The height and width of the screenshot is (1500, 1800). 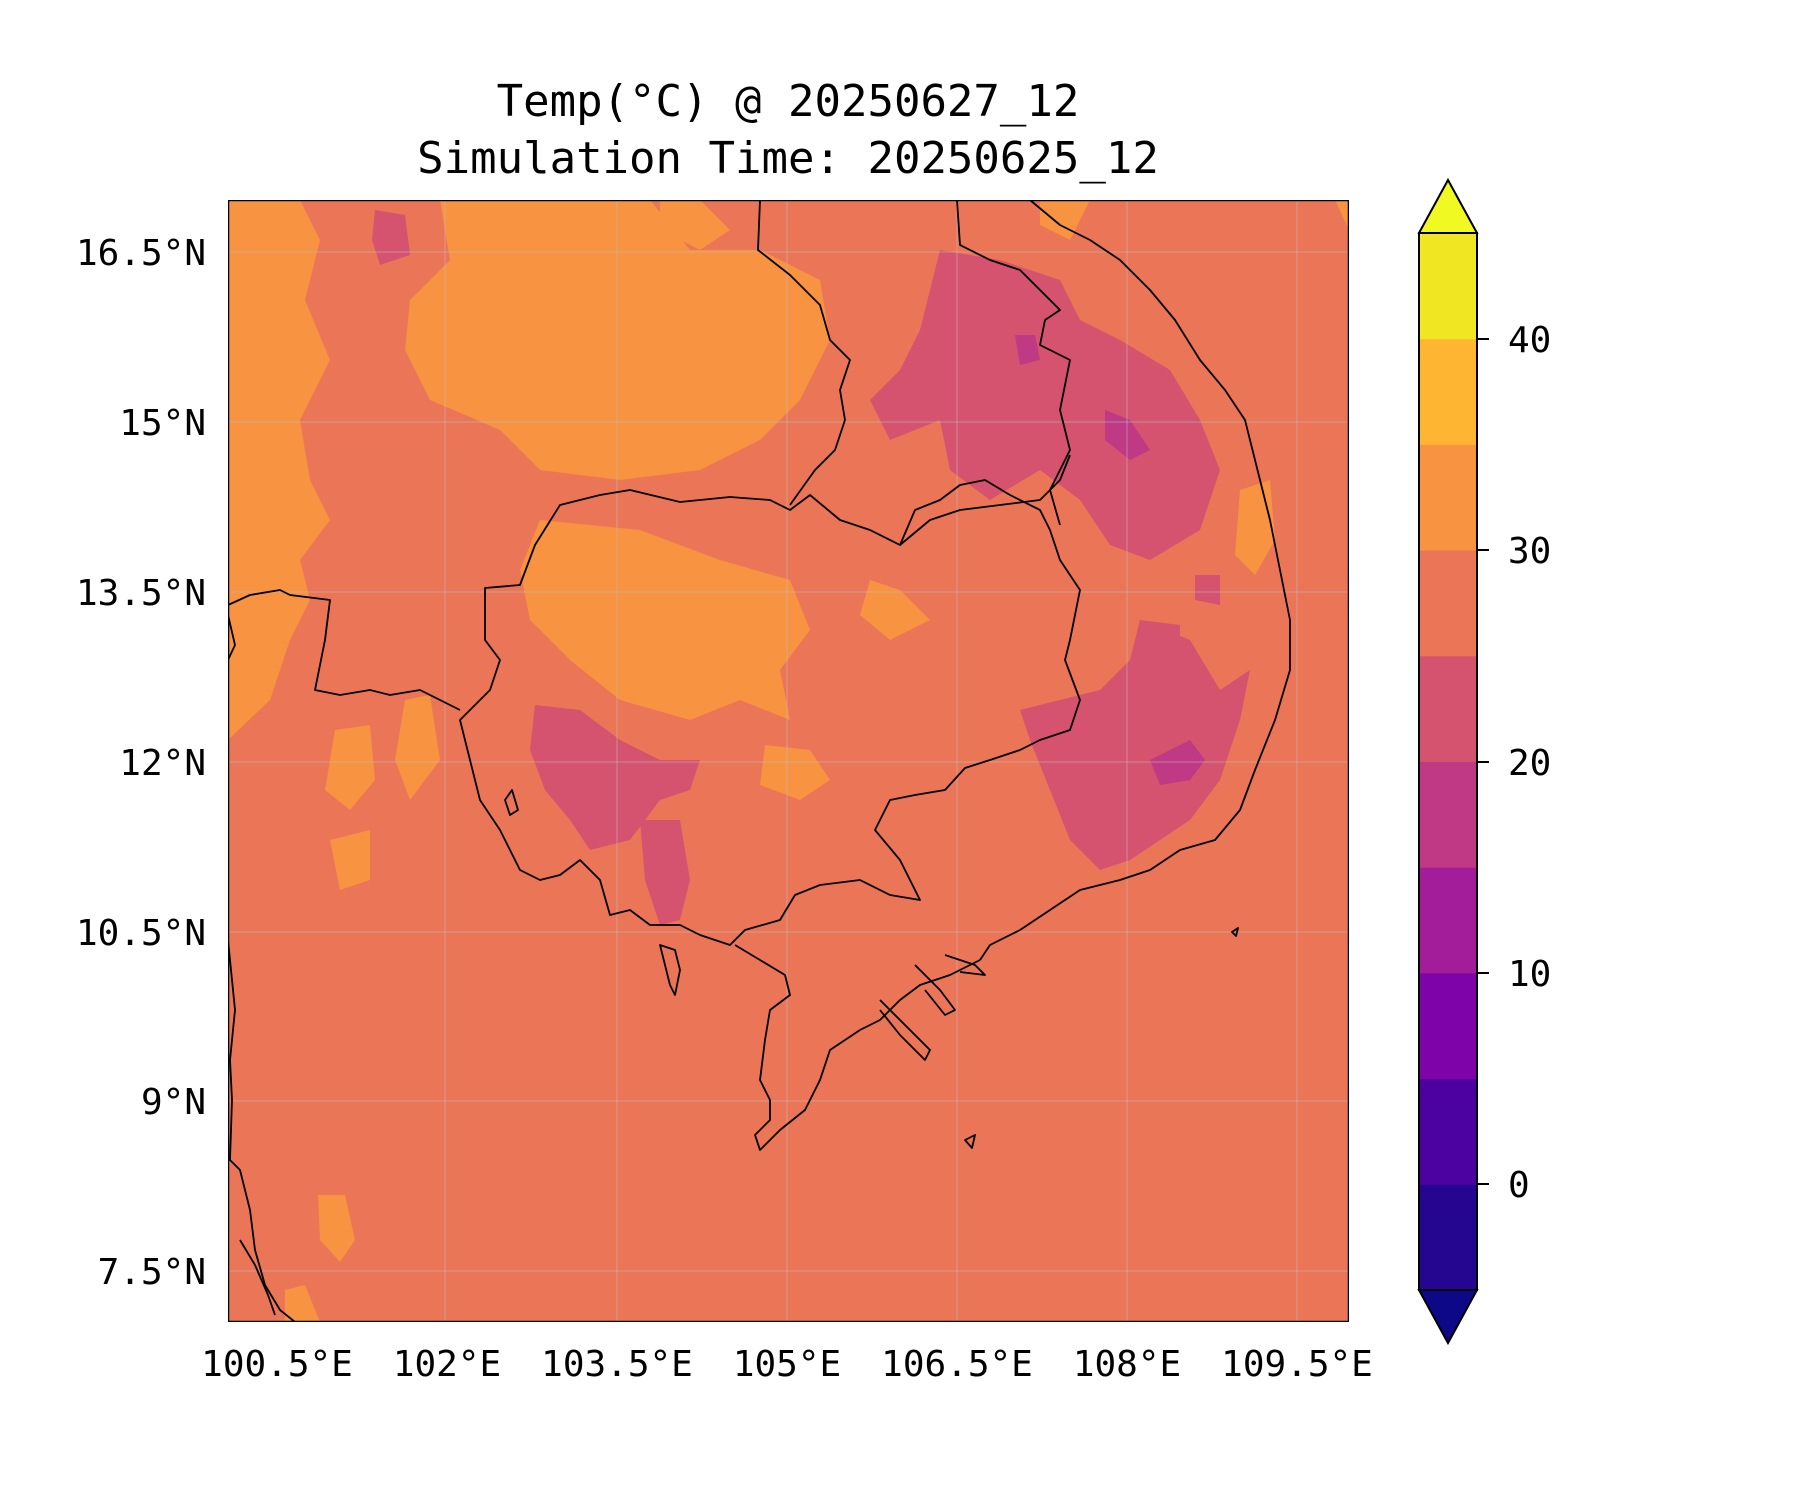 What do you see at coordinates (615, 777) in the screenshot?
I see `cool-region-cardamom` at bounding box center [615, 777].